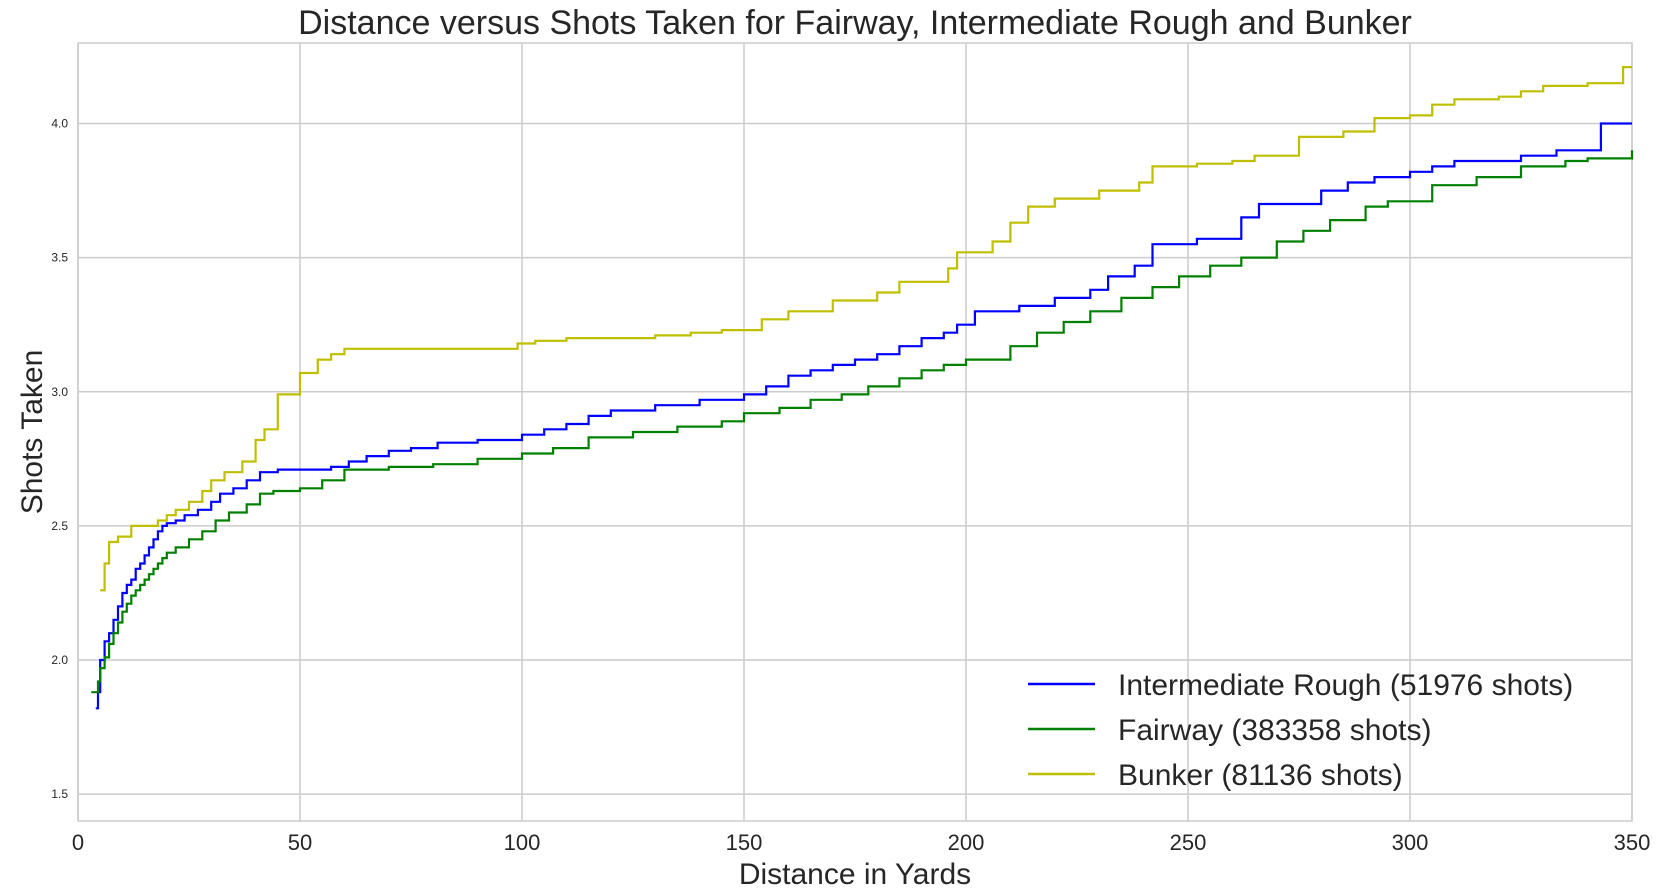 The height and width of the screenshot is (896, 1659). I want to click on x-tick-label: 50, so click(300, 842).